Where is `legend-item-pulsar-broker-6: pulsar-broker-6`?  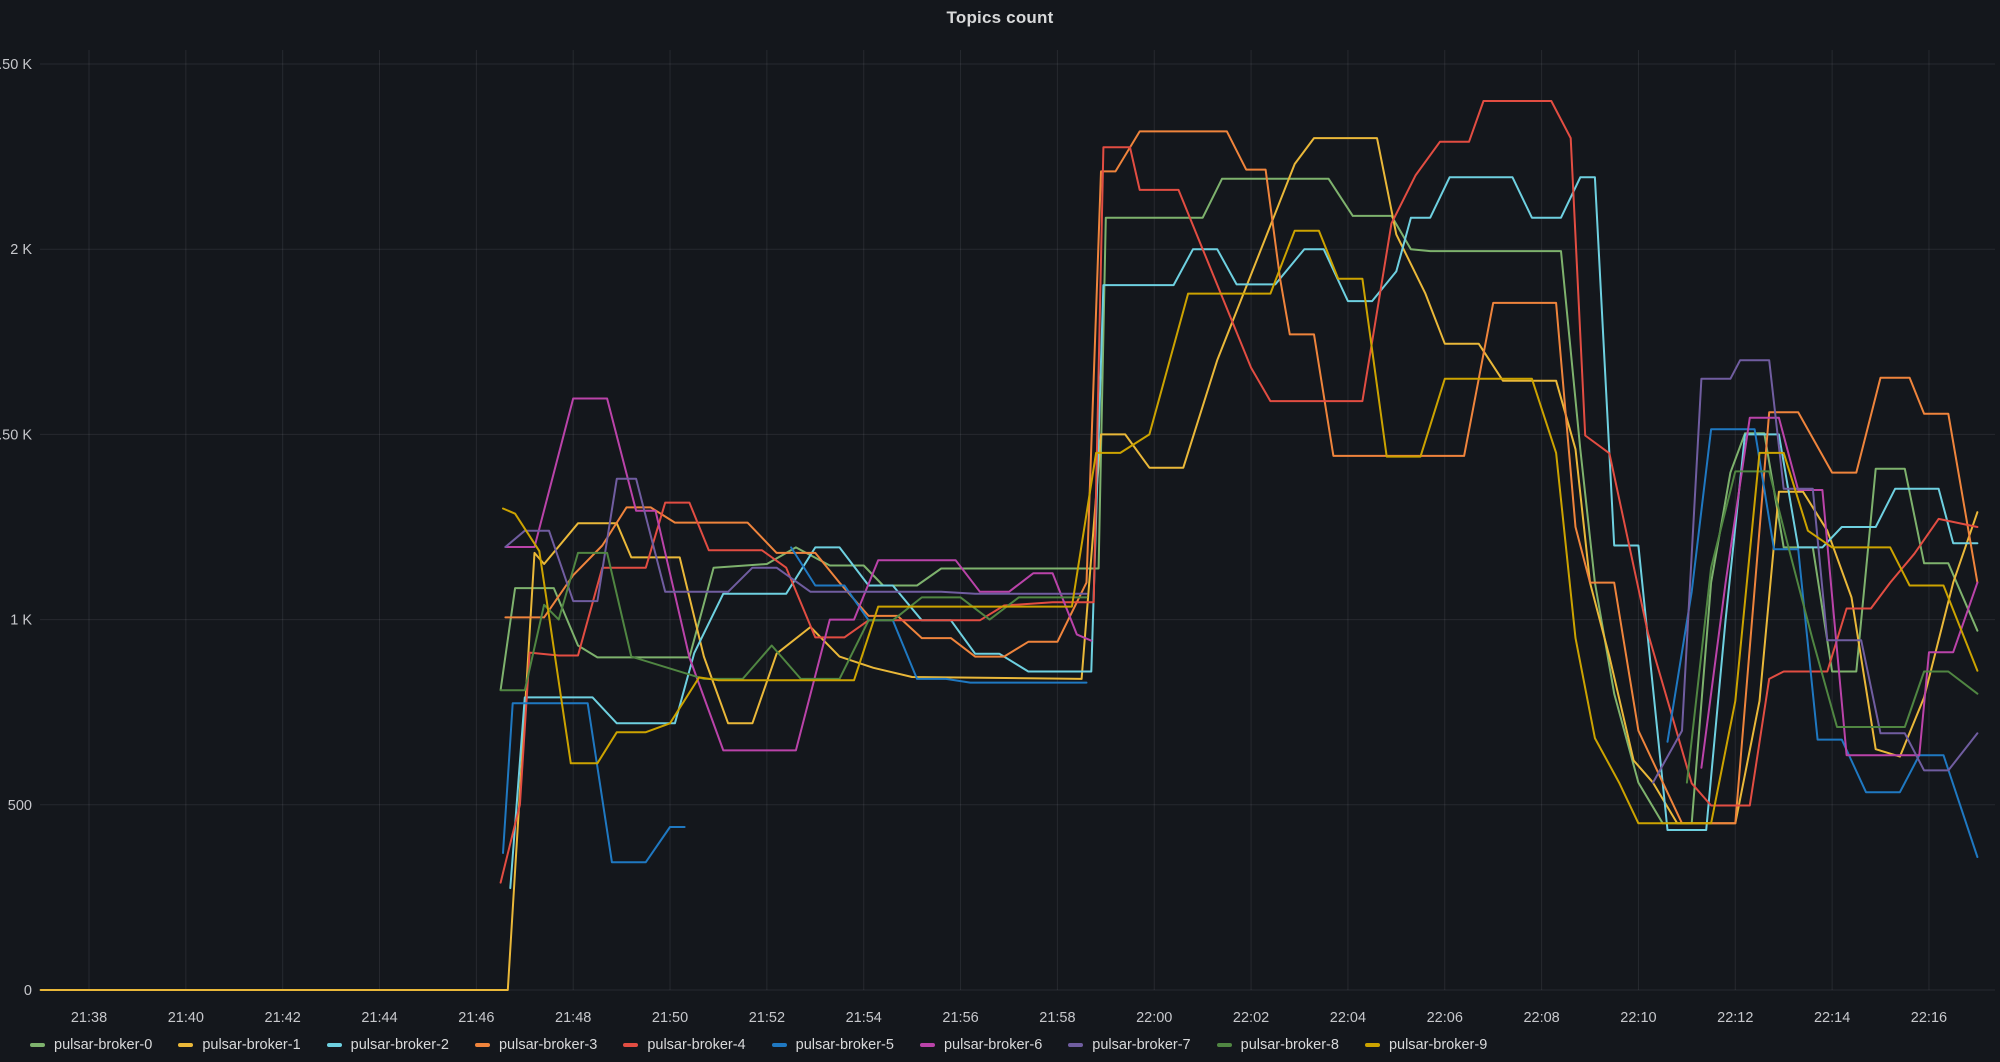 legend-item-pulsar-broker-6: pulsar-broker-6 is located at coordinates (981, 1045).